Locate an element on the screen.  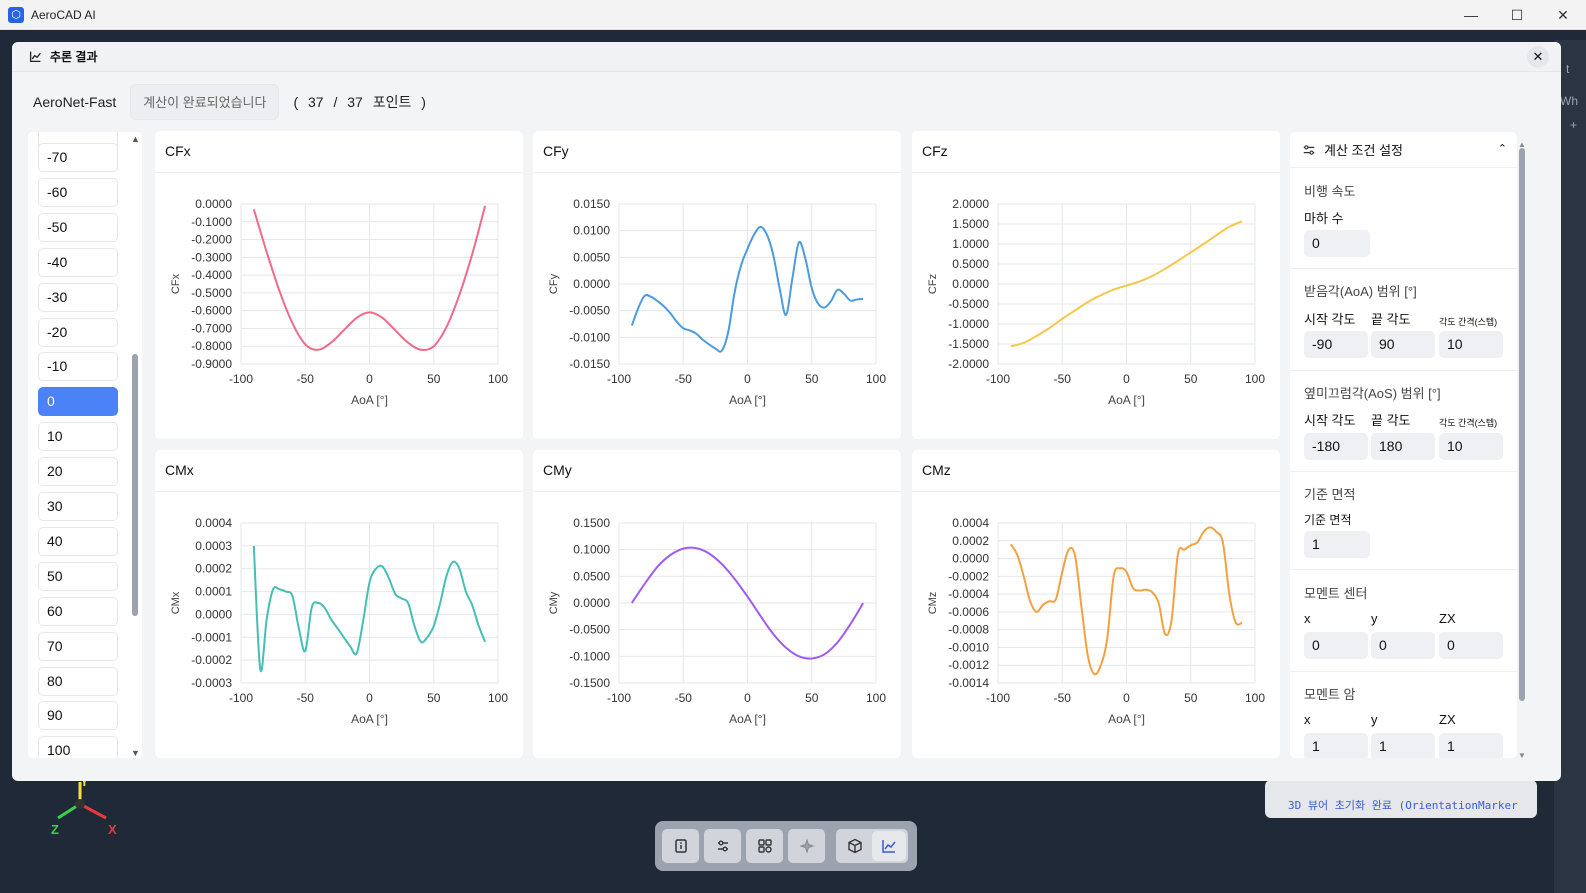
angle-list-item: 70 is located at coordinates (78, 646).